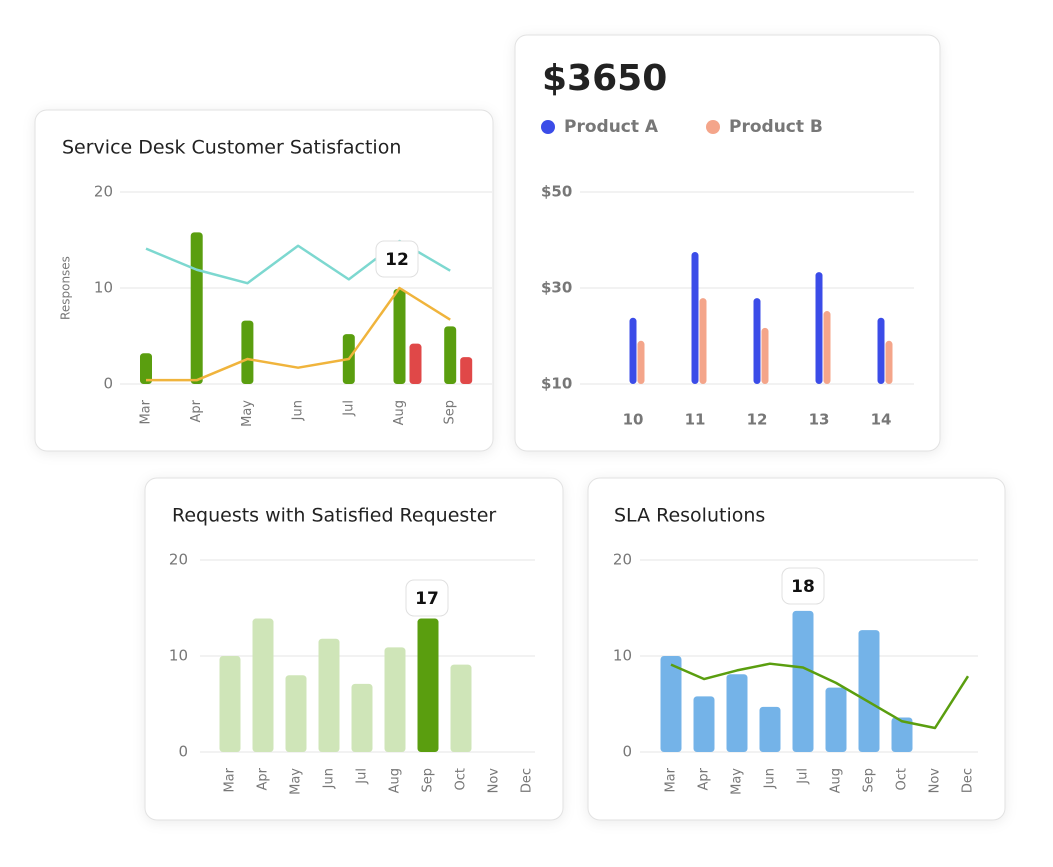 The image size is (1053, 867). Describe the element at coordinates (689, 516) in the screenshot. I see `chart-title: SLA Resolutions` at that location.